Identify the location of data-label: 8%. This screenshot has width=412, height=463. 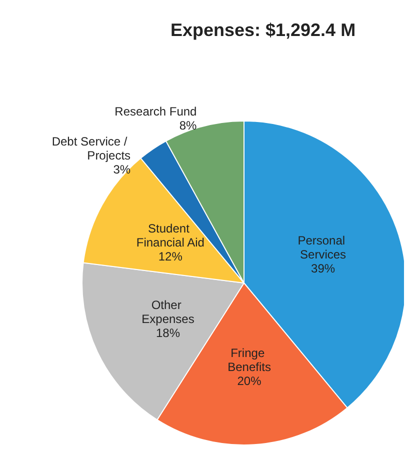
(188, 125).